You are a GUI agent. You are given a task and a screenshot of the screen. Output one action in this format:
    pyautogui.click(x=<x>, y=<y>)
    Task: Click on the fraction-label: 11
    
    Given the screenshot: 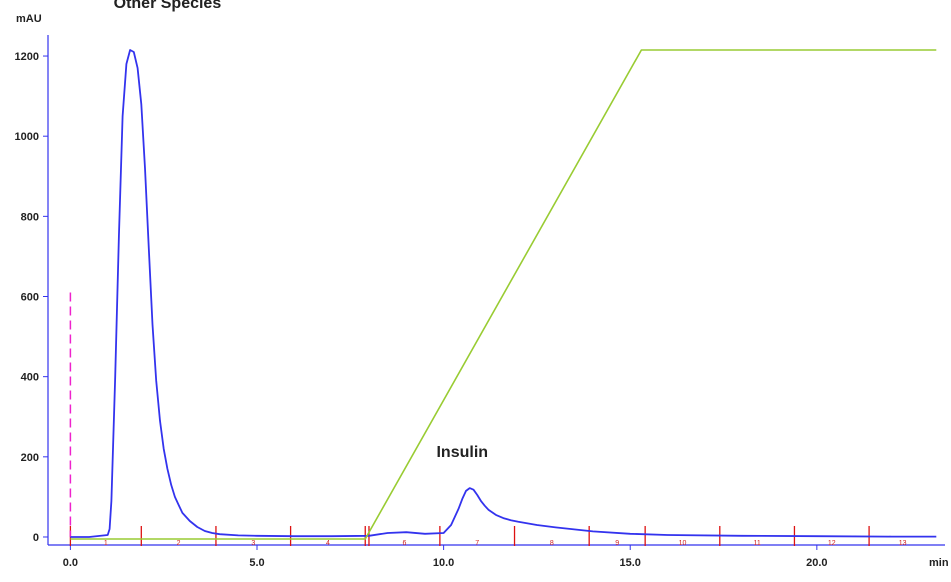 What is the action you would take?
    pyautogui.click(x=756, y=543)
    